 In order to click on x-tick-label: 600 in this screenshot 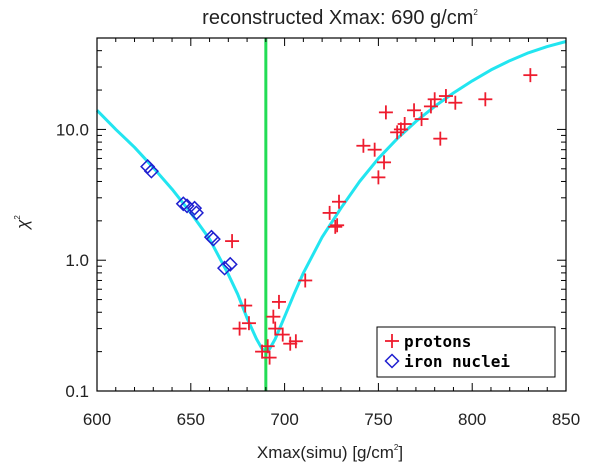, I will do `click(97, 419)`.